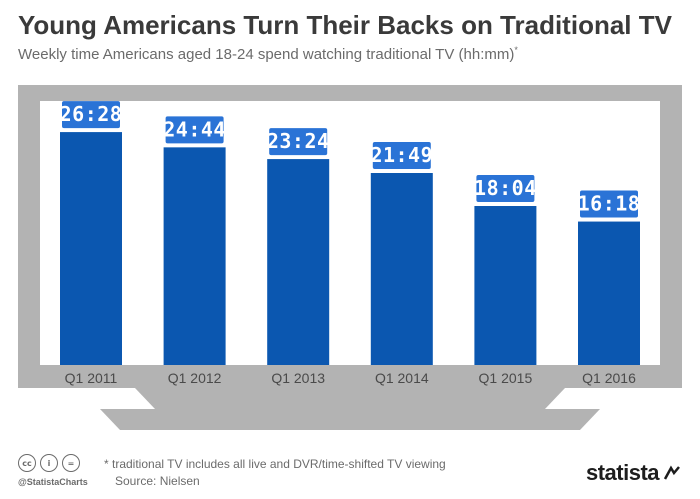 This screenshot has height=499, width=700. I want to click on tv-base, so click(350, 419).